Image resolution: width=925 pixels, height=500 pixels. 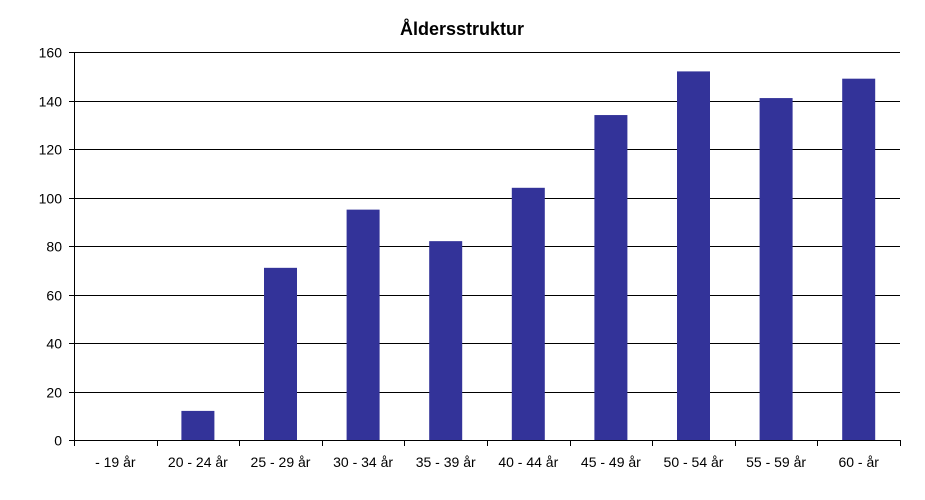 What do you see at coordinates (54, 247) in the screenshot?
I see `y-tick-label: 80` at bounding box center [54, 247].